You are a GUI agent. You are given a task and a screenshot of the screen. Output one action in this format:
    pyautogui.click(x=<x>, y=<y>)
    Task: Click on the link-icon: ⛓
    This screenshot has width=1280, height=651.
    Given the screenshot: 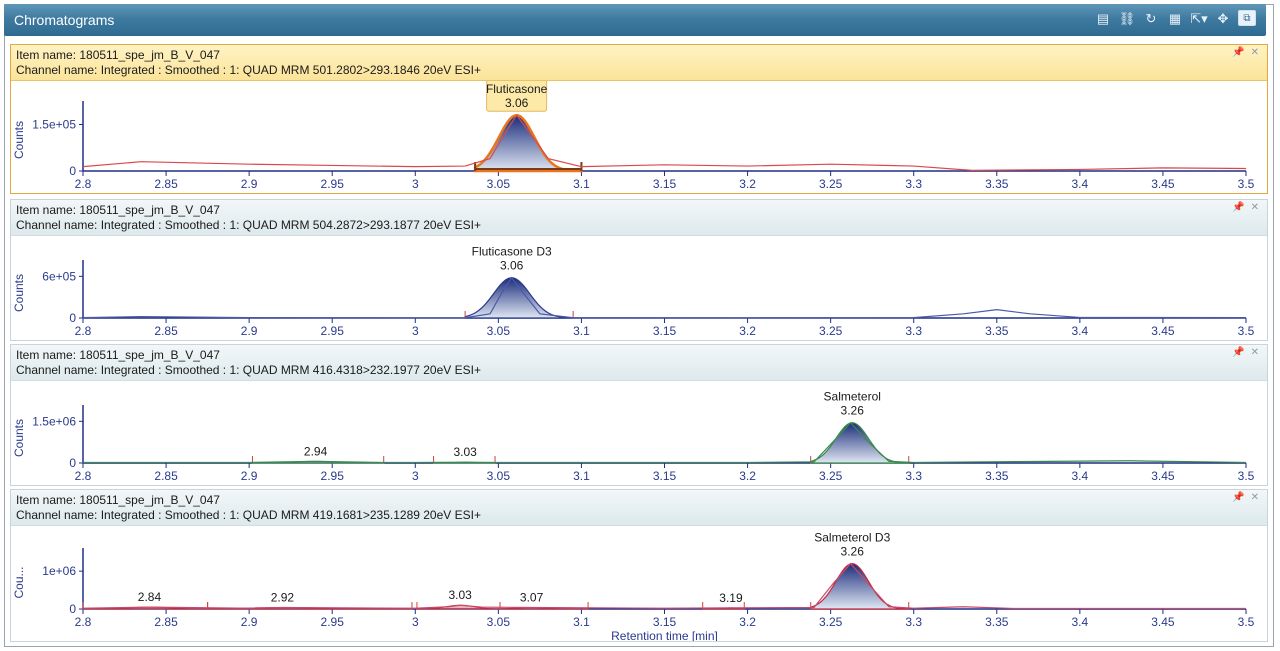 What is the action you would take?
    pyautogui.click(x=1127, y=18)
    